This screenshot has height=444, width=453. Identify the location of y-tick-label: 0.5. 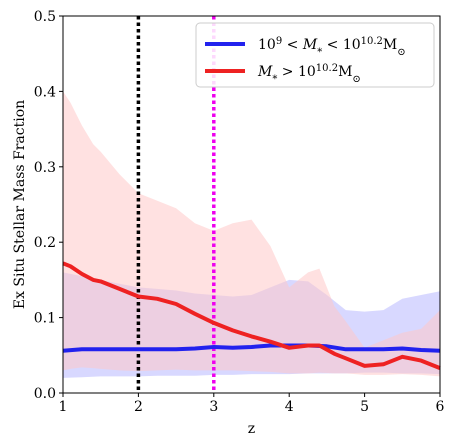
(45, 17).